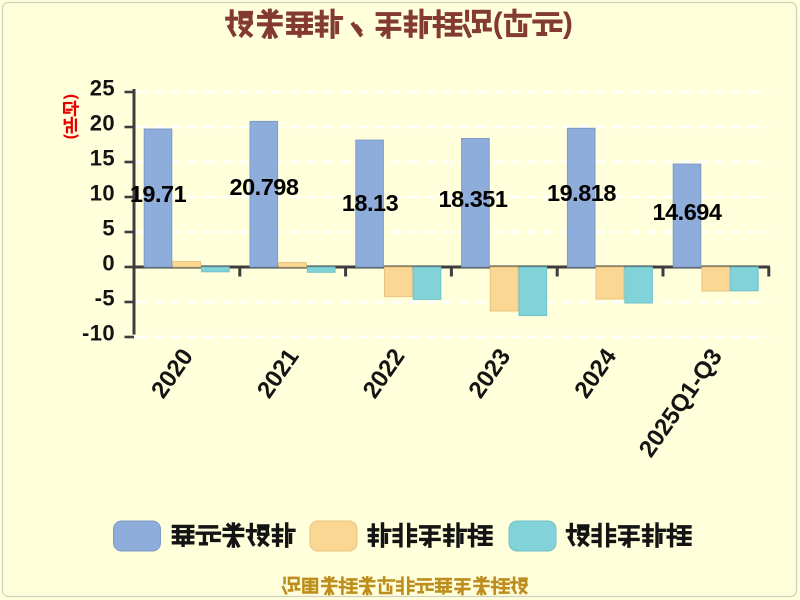 Image resolution: width=800 pixels, height=600 pixels. What do you see at coordinates (108, 228) in the screenshot?
I see `svg-text: 5` at bounding box center [108, 228].